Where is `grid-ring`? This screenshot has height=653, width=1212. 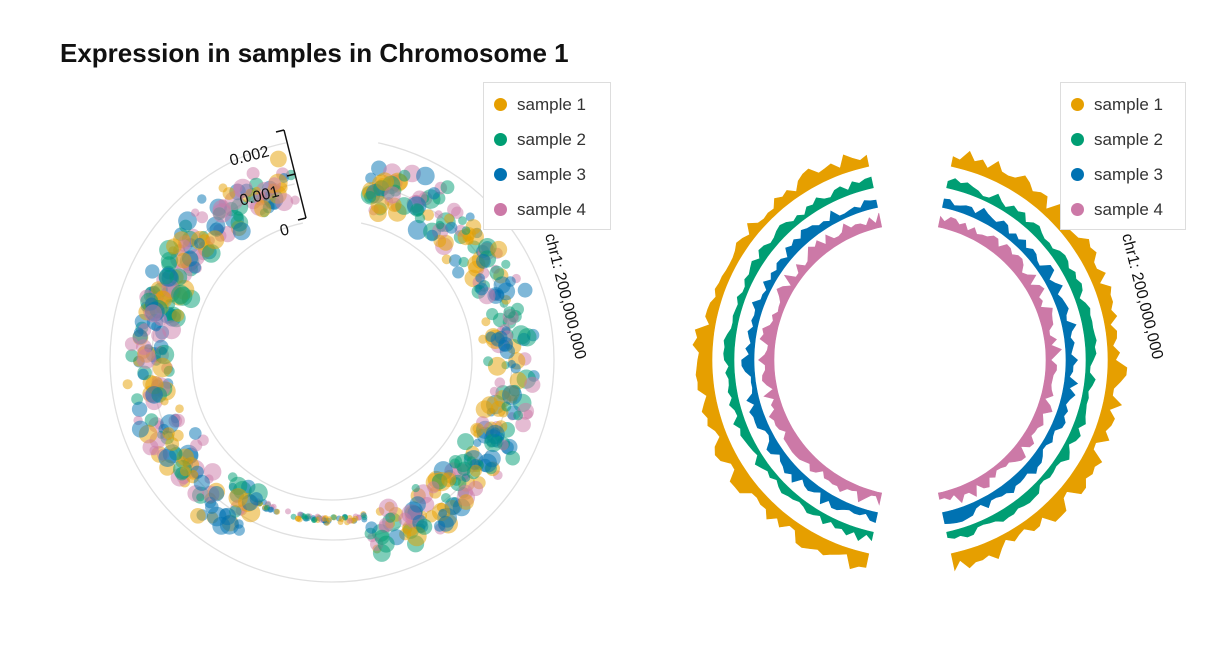
grid-ring is located at coordinates (332, 361).